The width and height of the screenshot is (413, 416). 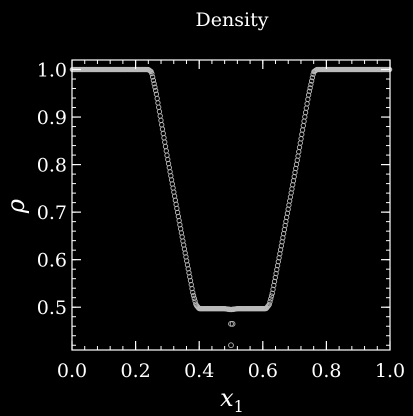 I want to click on y-tick-label: 0.9, so click(x=52, y=118).